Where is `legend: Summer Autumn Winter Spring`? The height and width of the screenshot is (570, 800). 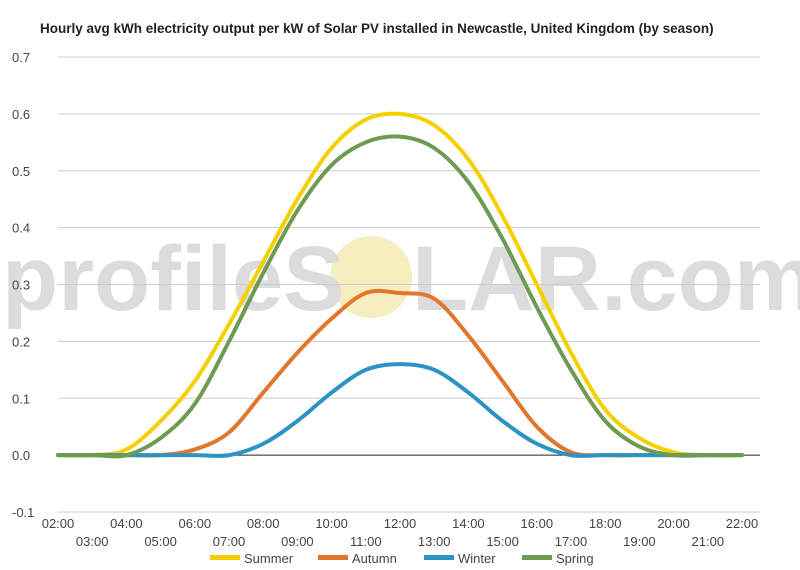 legend: Summer Autumn Winter Spring is located at coordinates (402, 558).